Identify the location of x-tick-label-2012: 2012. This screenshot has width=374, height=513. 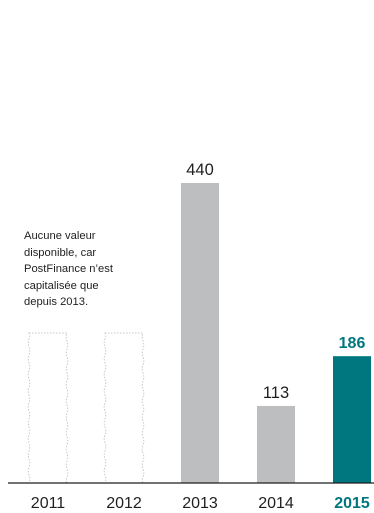
(124, 503).